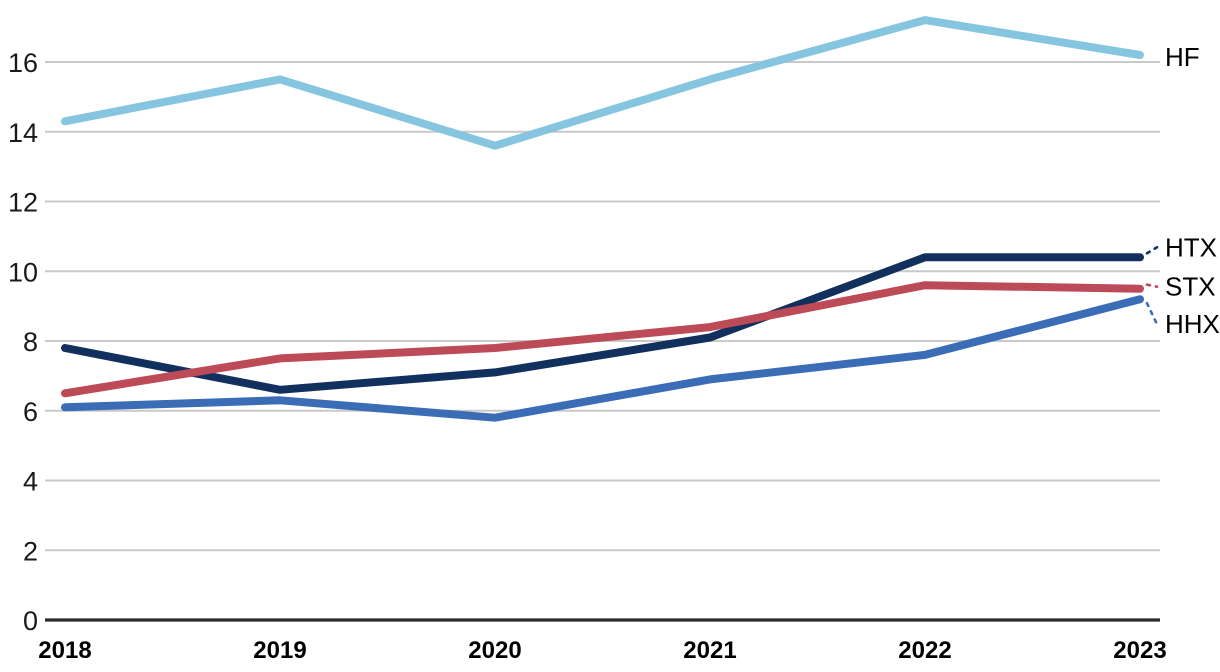 The width and height of the screenshot is (1220, 672). What do you see at coordinates (30, 621) in the screenshot?
I see `y-tick-label: 0` at bounding box center [30, 621].